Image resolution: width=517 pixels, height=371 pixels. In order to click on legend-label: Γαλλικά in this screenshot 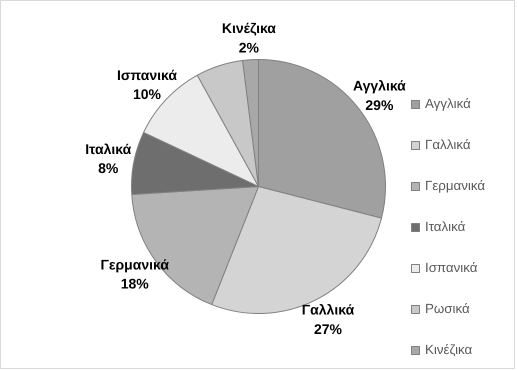, I will do `click(448, 144)`.